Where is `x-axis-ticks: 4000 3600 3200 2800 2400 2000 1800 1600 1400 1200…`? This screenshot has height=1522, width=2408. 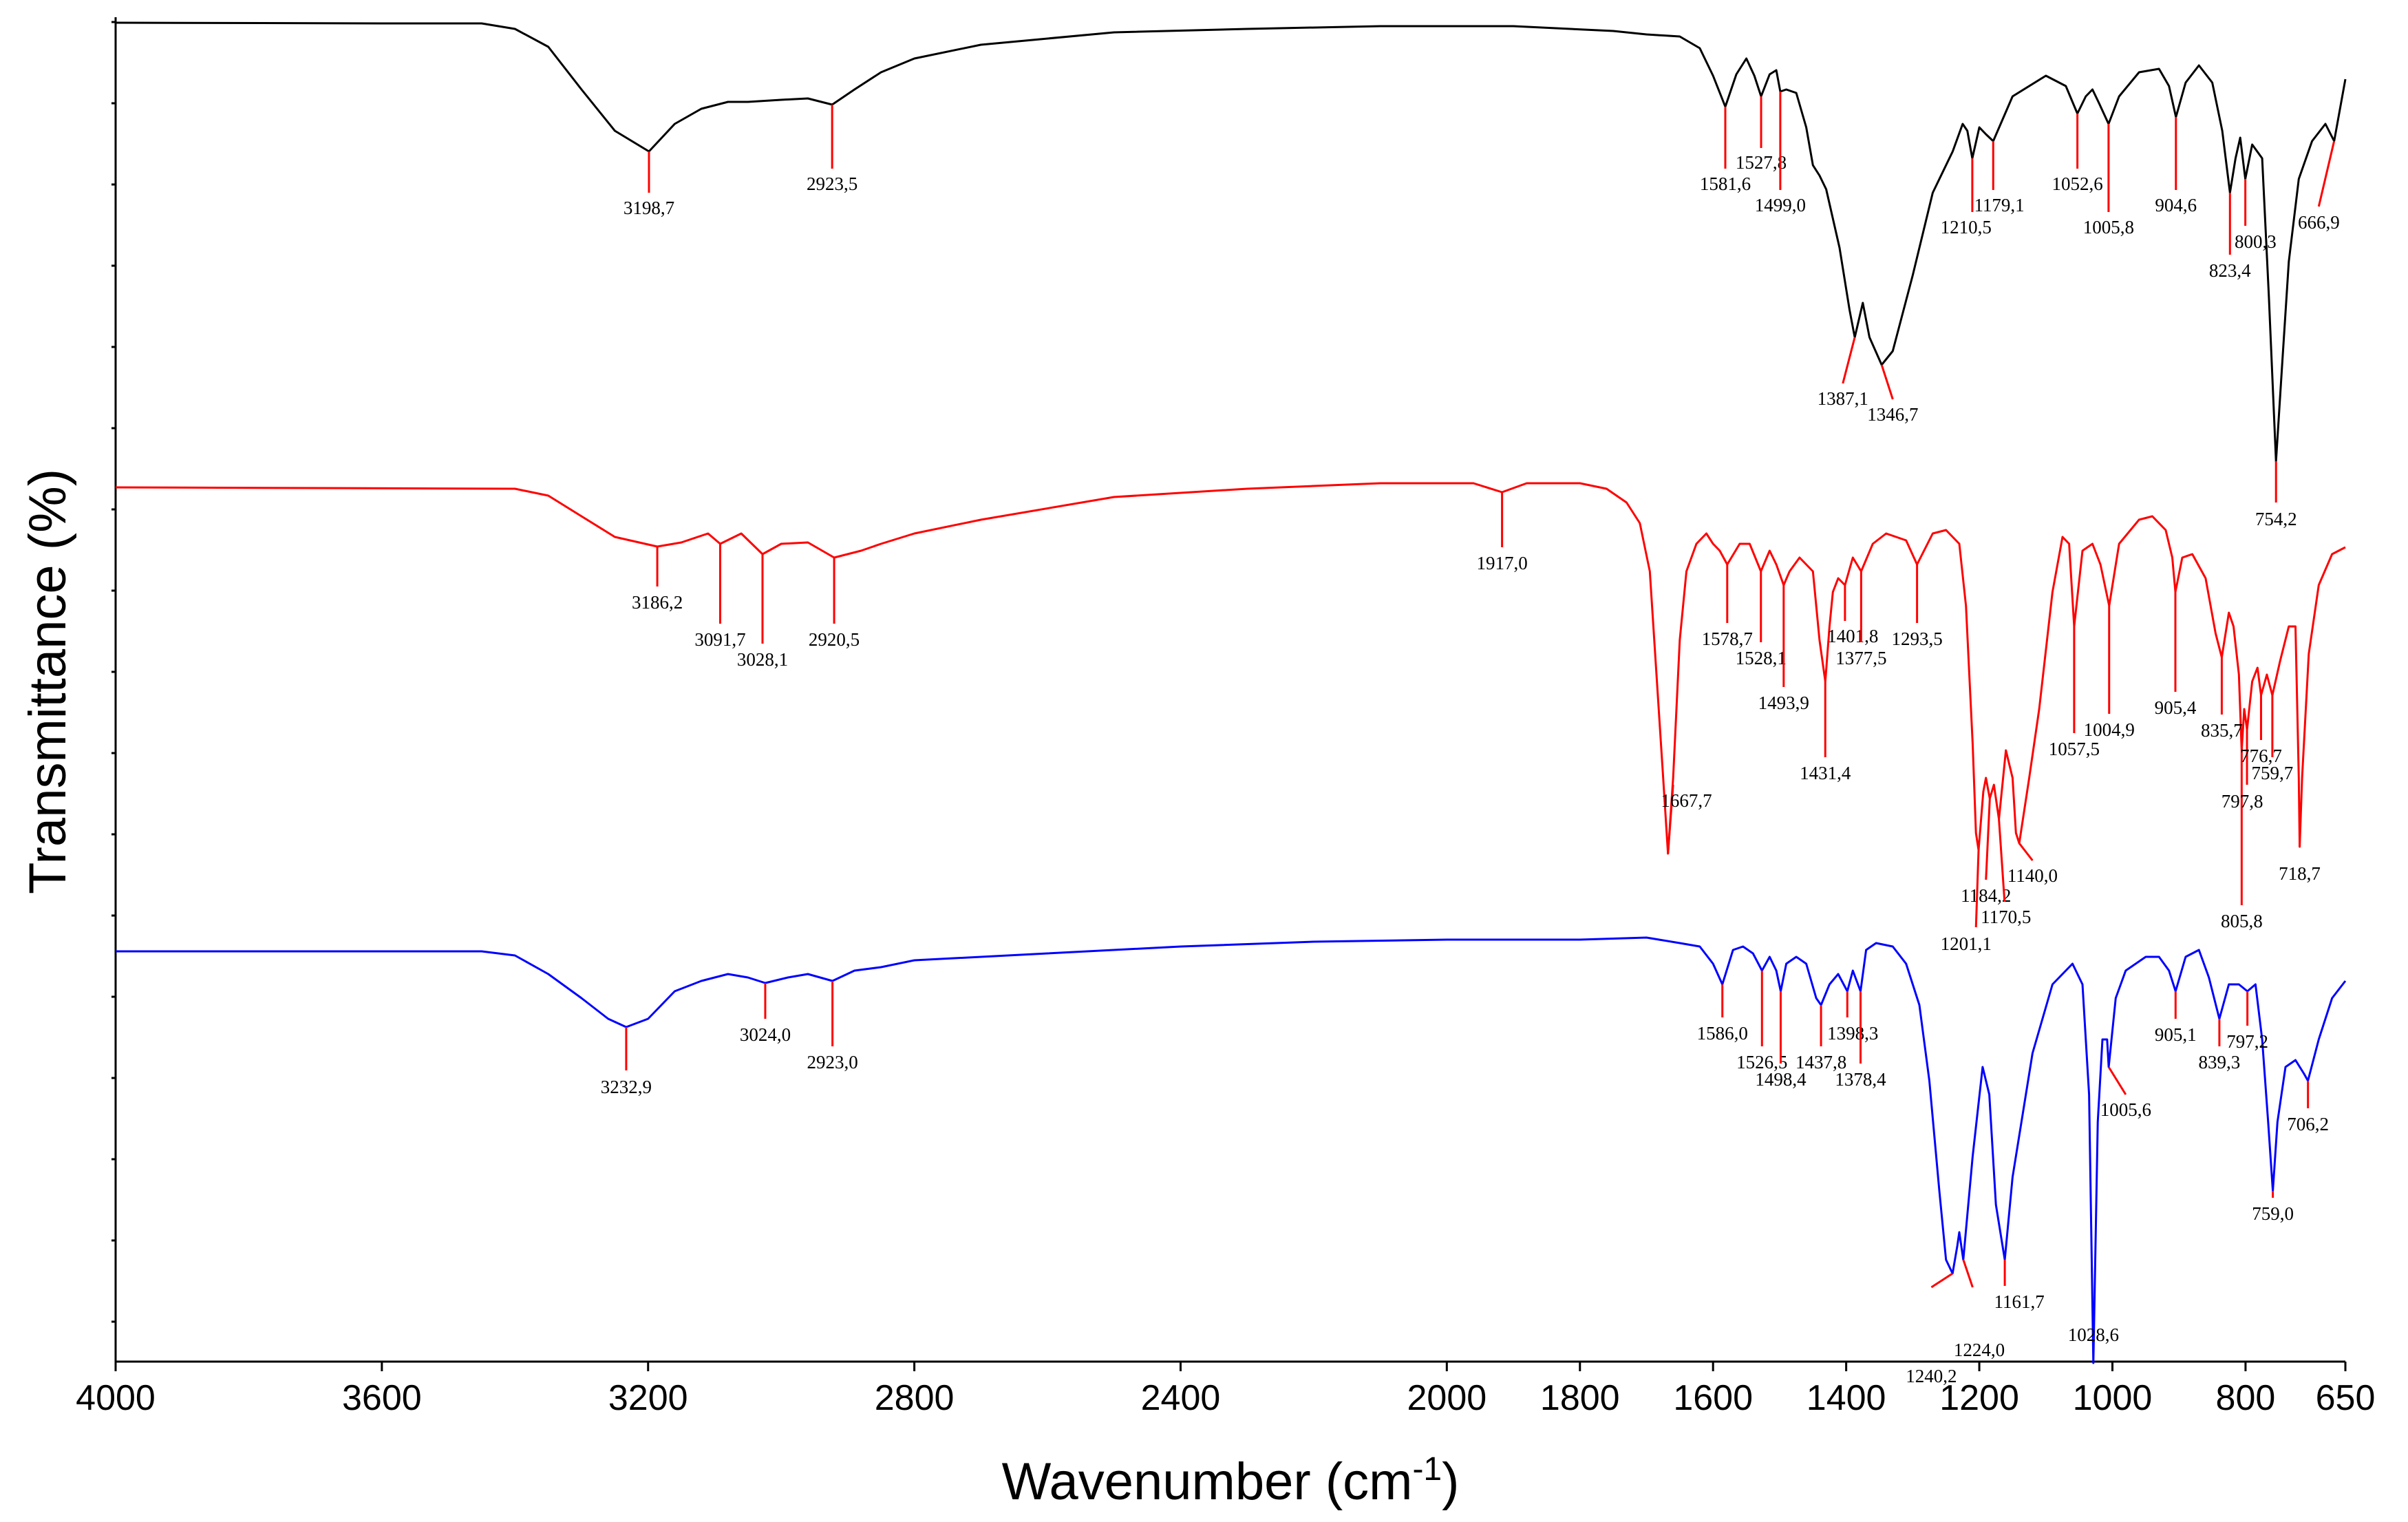 x-axis-ticks: 4000 3600 3200 2800 2400 2000 1800 1600 1400 1200… is located at coordinates (1225, 1390).